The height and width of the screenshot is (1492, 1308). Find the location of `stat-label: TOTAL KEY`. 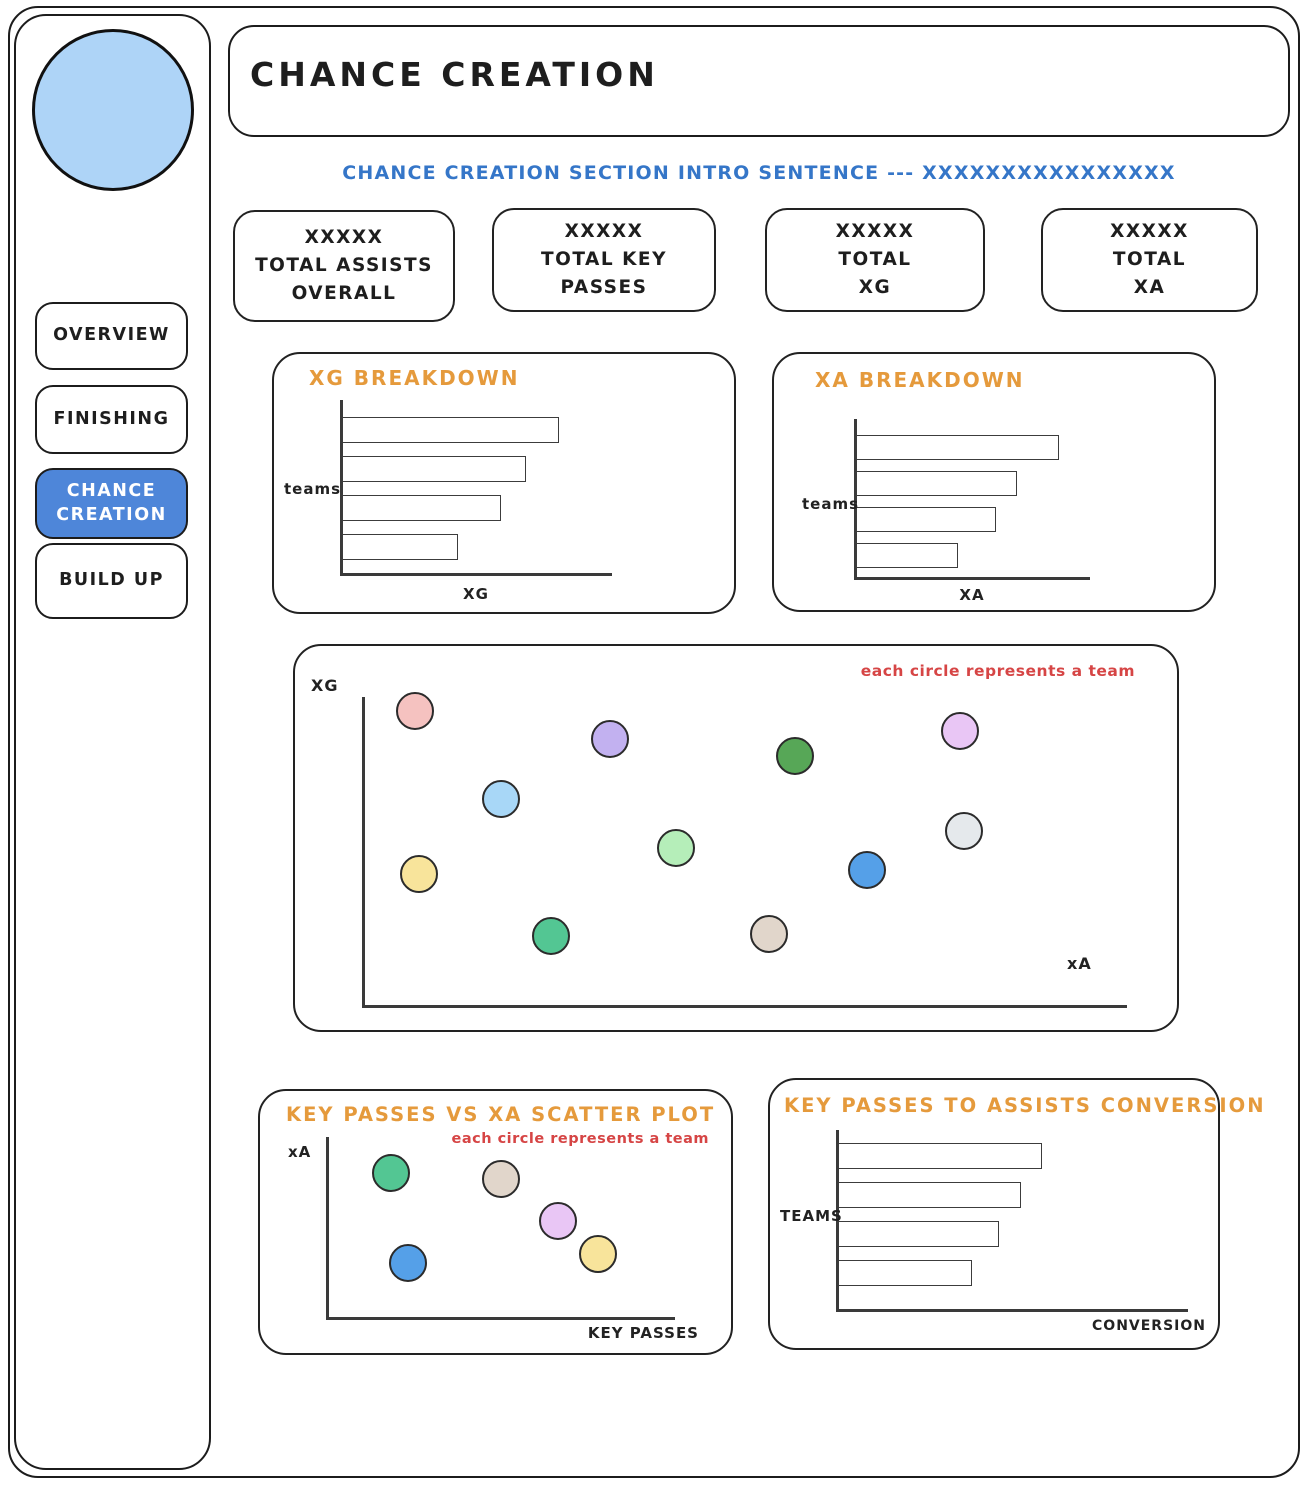

stat-label: TOTAL KEY is located at coordinates (604, 260).